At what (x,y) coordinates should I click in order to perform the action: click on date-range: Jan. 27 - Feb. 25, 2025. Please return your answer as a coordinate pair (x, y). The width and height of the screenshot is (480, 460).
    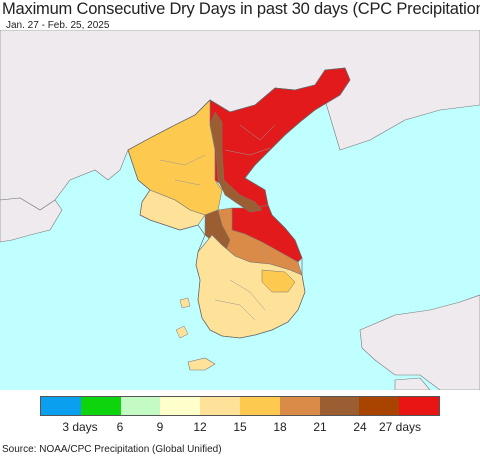
    Looking at the image, I should click on (58, 25).